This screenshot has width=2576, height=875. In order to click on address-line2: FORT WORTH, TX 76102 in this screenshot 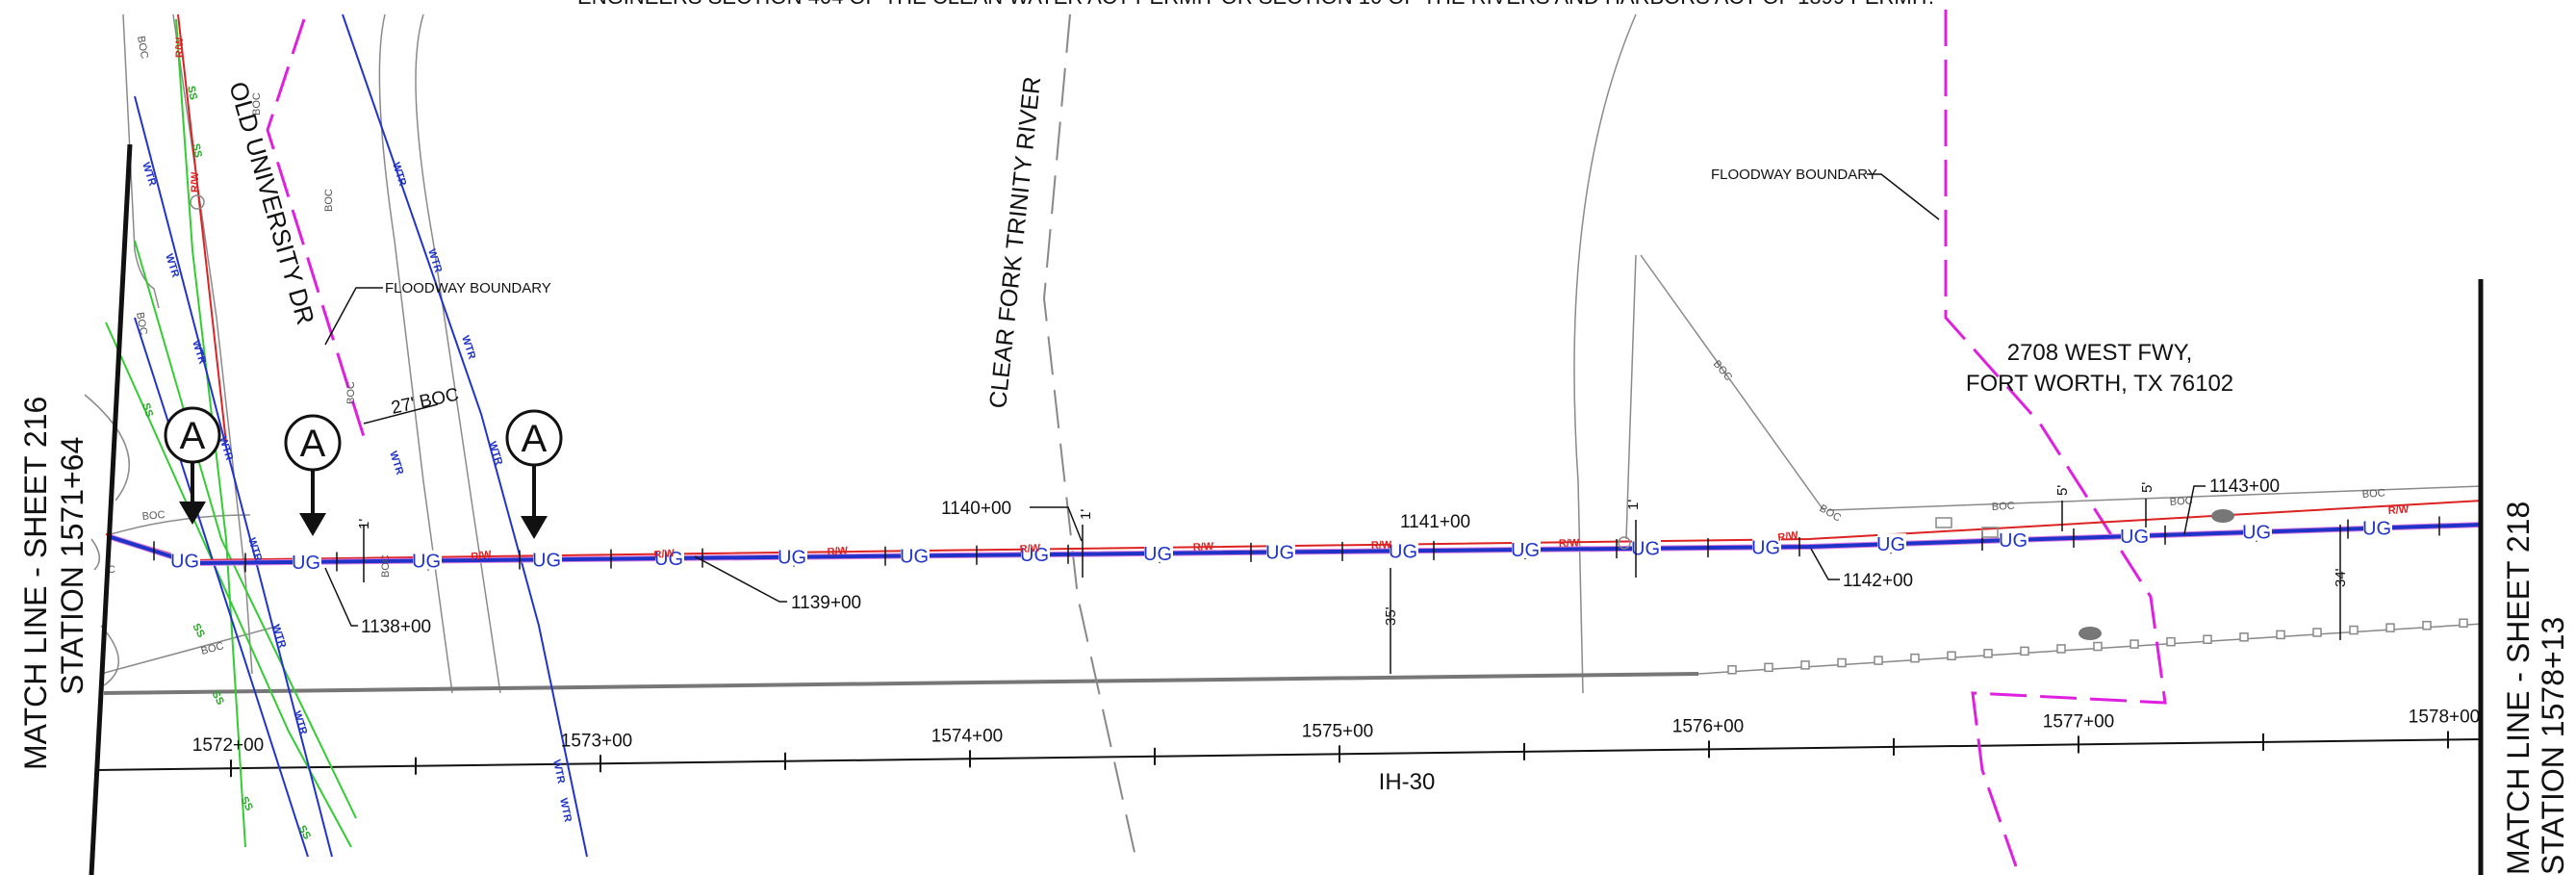, I will do `click(2099, 384)`.